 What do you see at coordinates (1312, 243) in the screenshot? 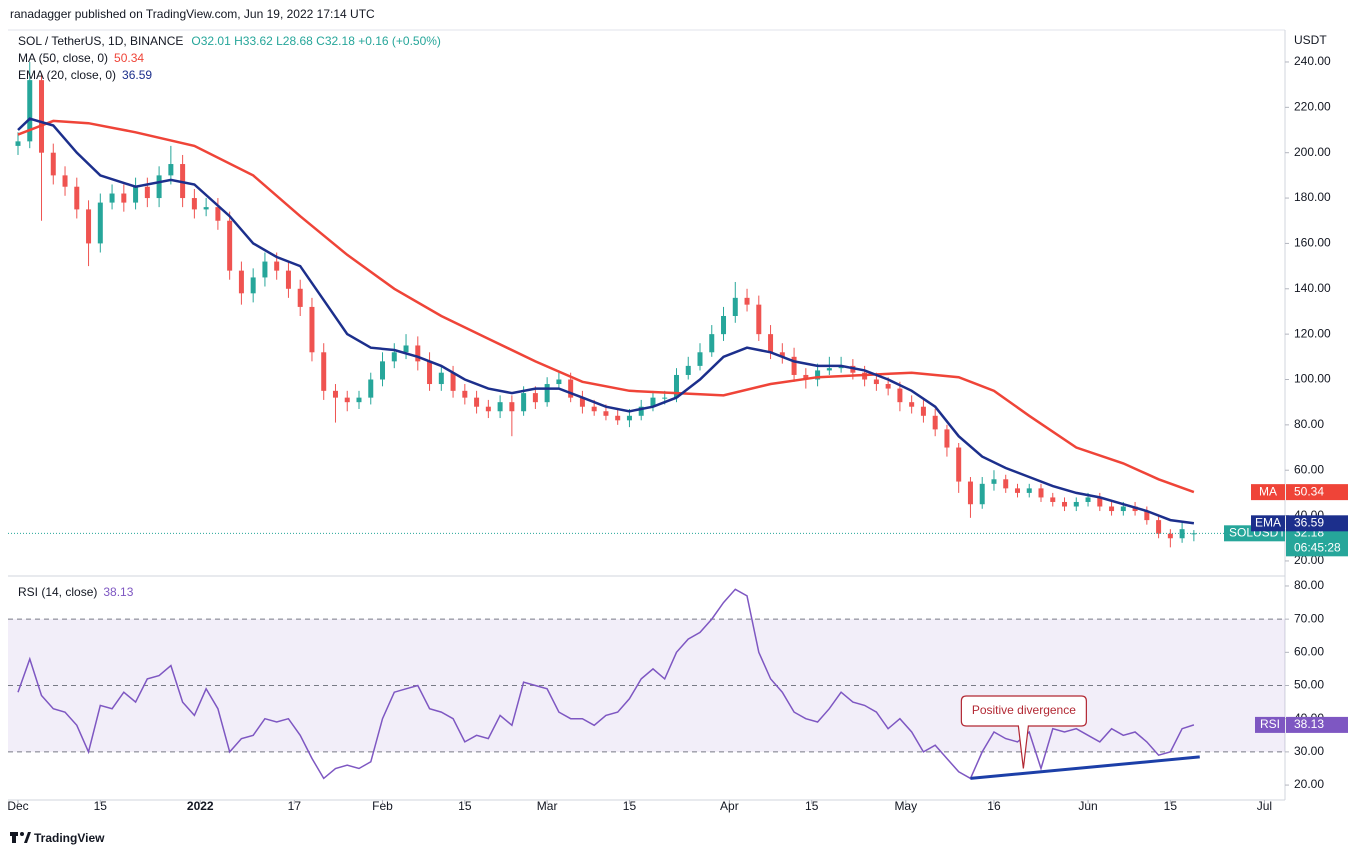
I see `y-tick-label: 160.00` at bounding box center [1312, 243].